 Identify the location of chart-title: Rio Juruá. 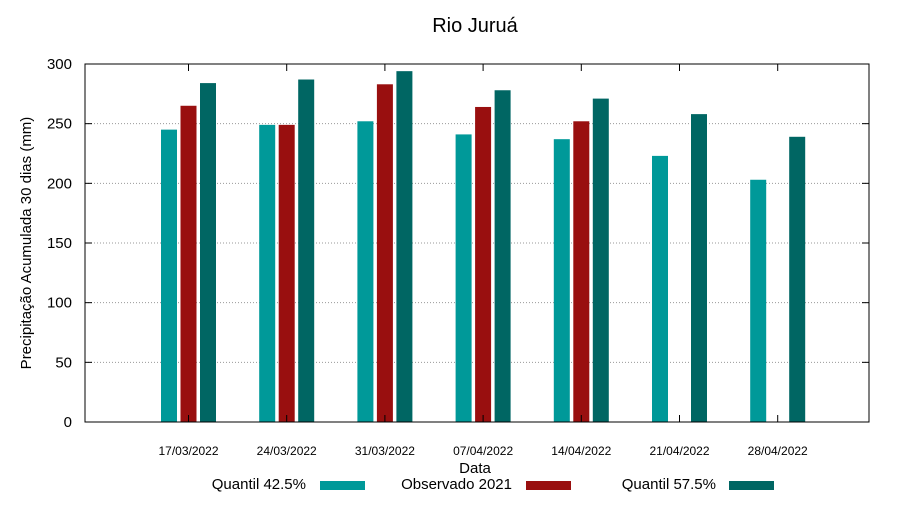
(475, 26).